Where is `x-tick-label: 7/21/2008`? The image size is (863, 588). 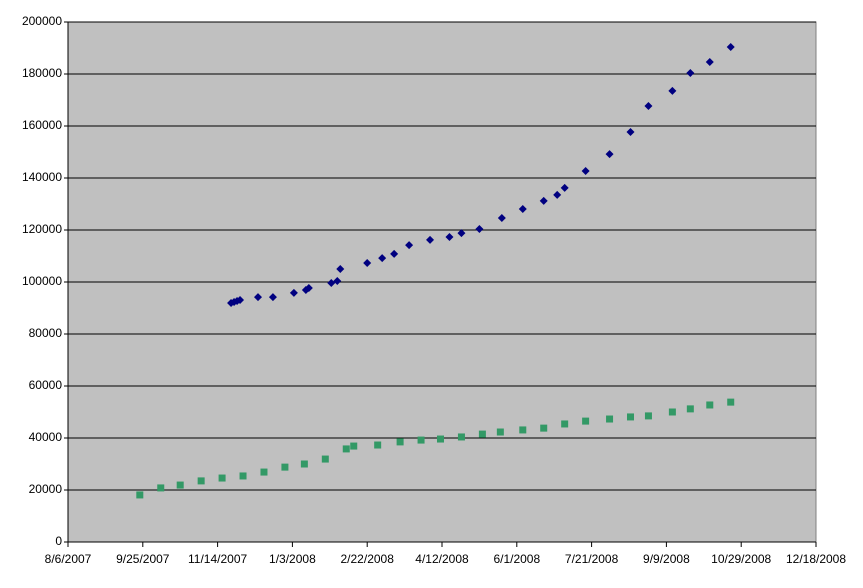 x-tick-label: 7/21/2008 is located at coordinates (592, 559).